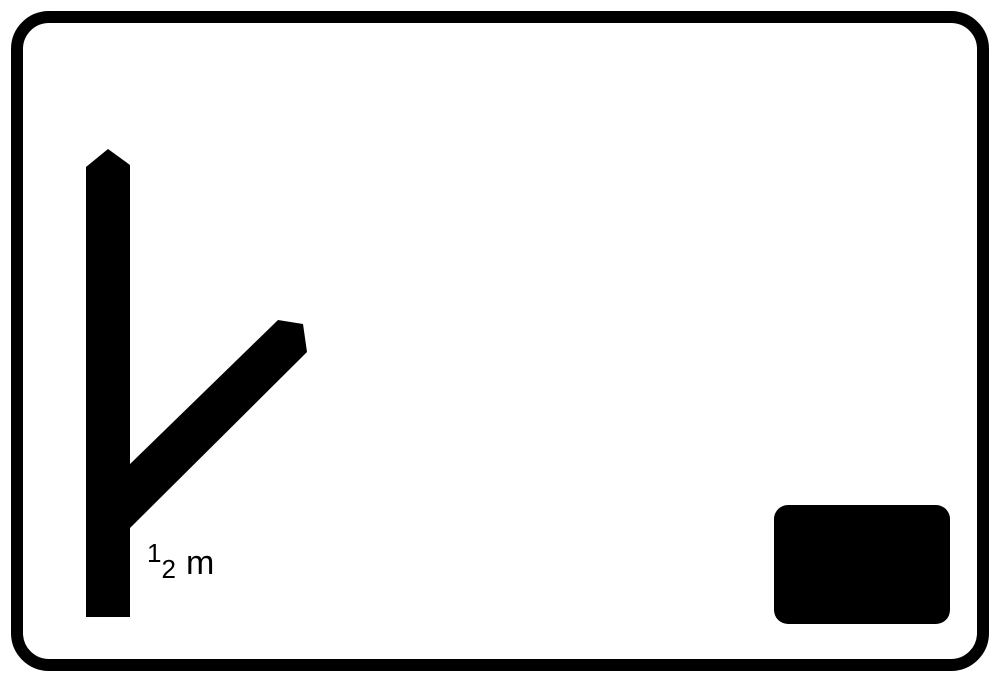 This screenshot has height=682, width=1000. I want to click on black-plate, so click(862, 564).